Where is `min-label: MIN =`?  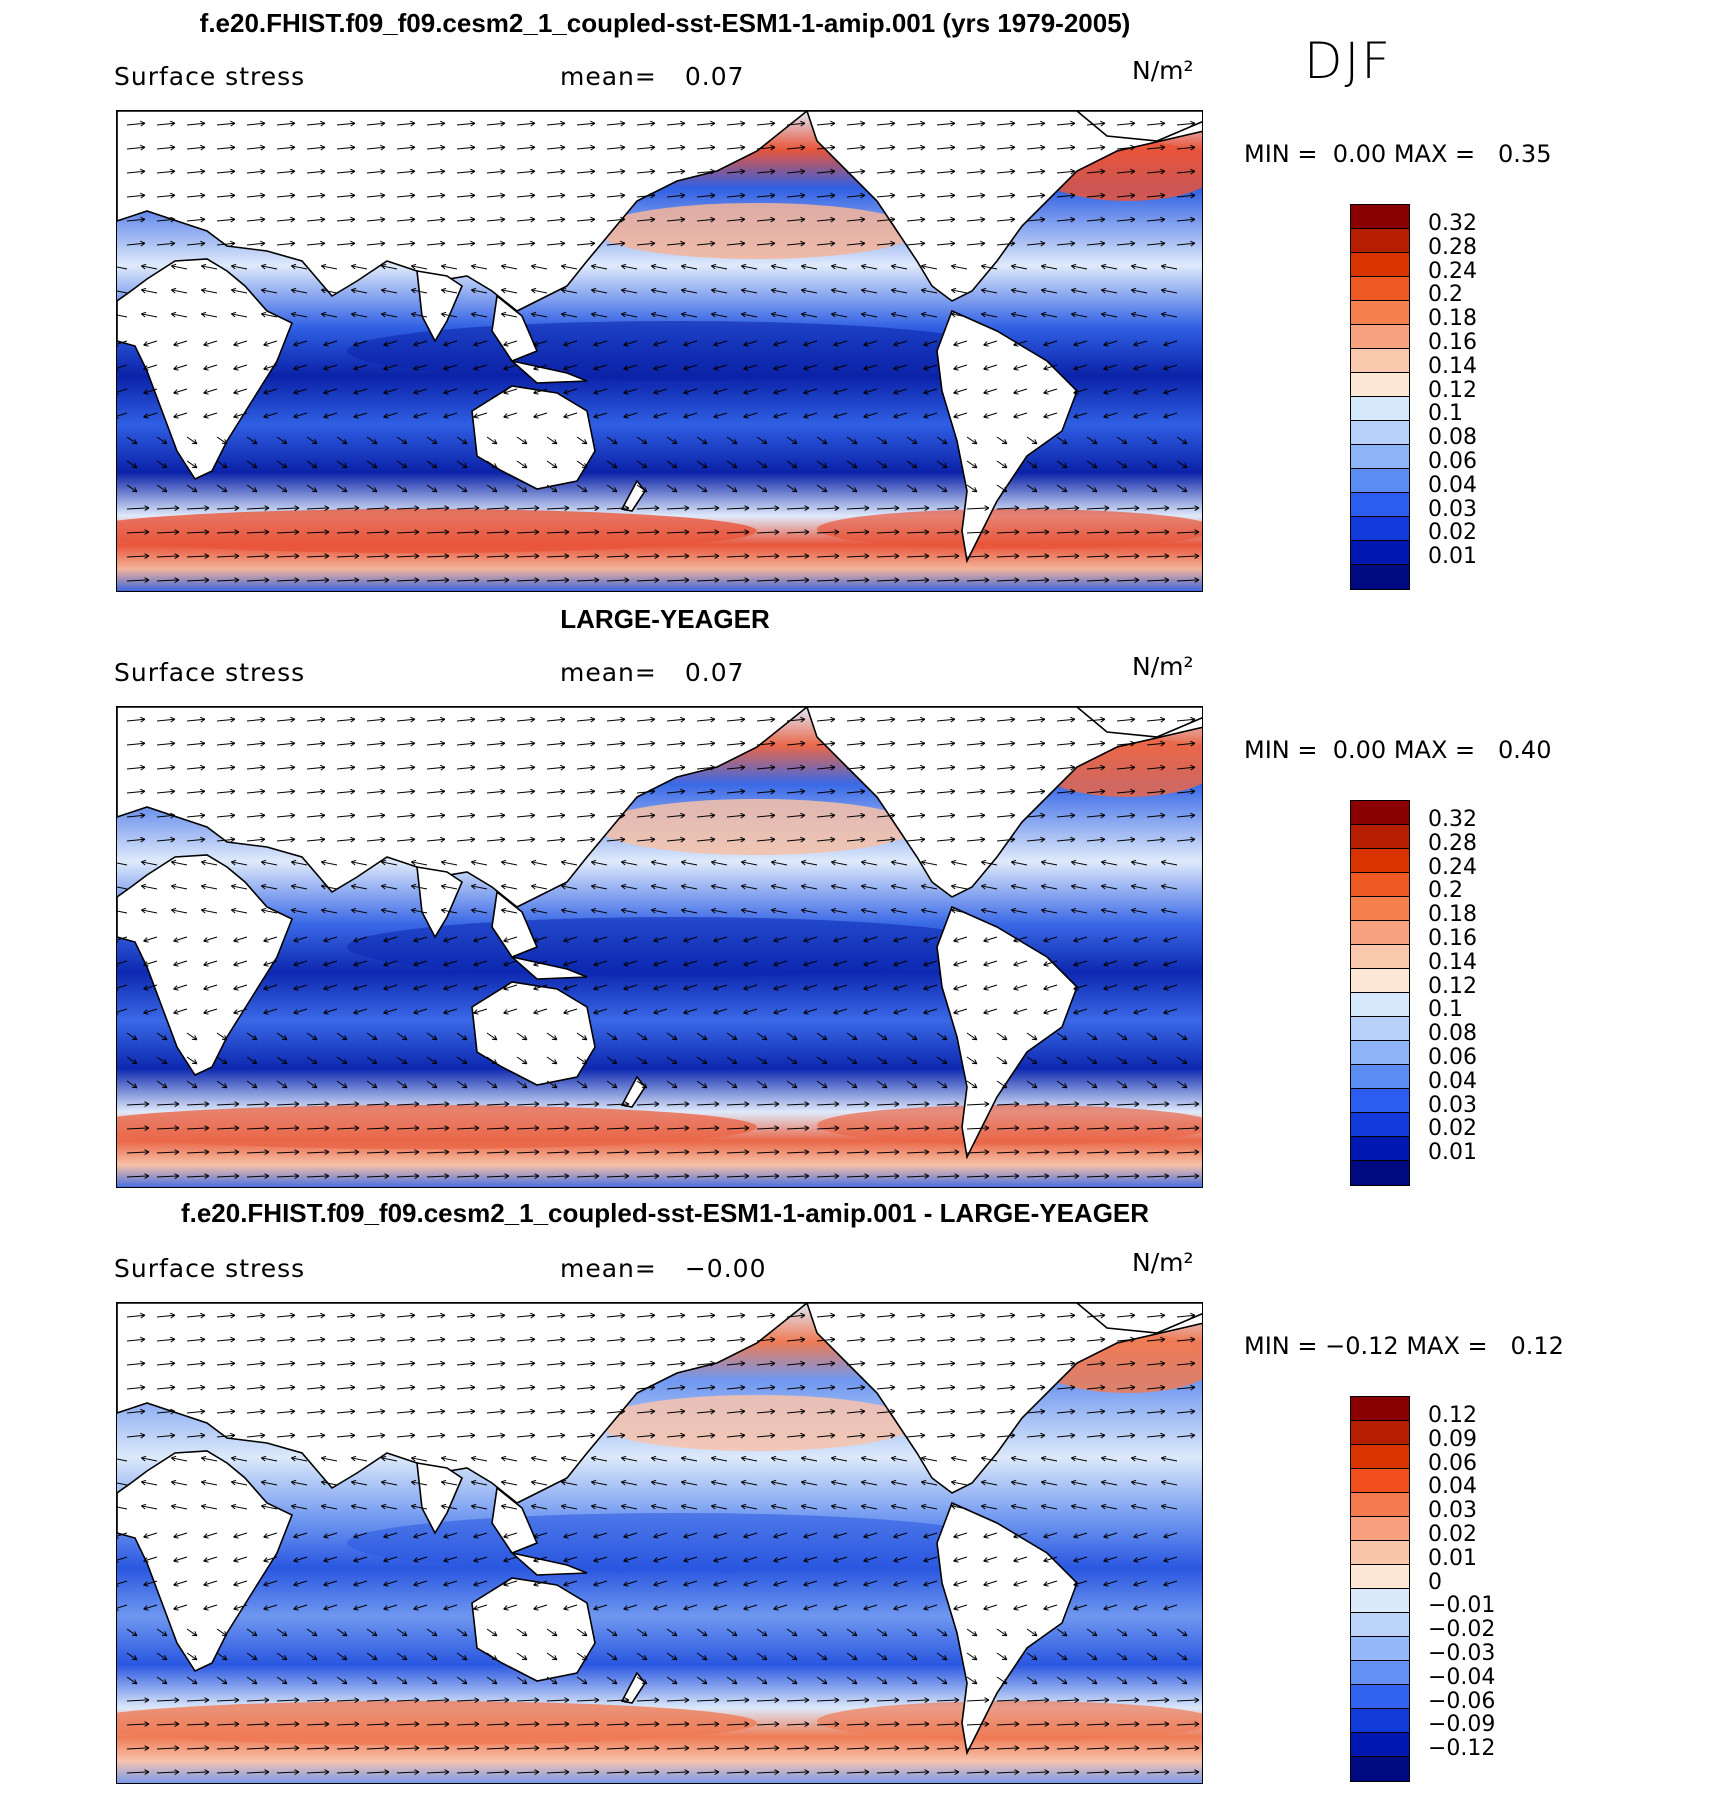
min-label: MIN = is located at coordinates (1281, 750).